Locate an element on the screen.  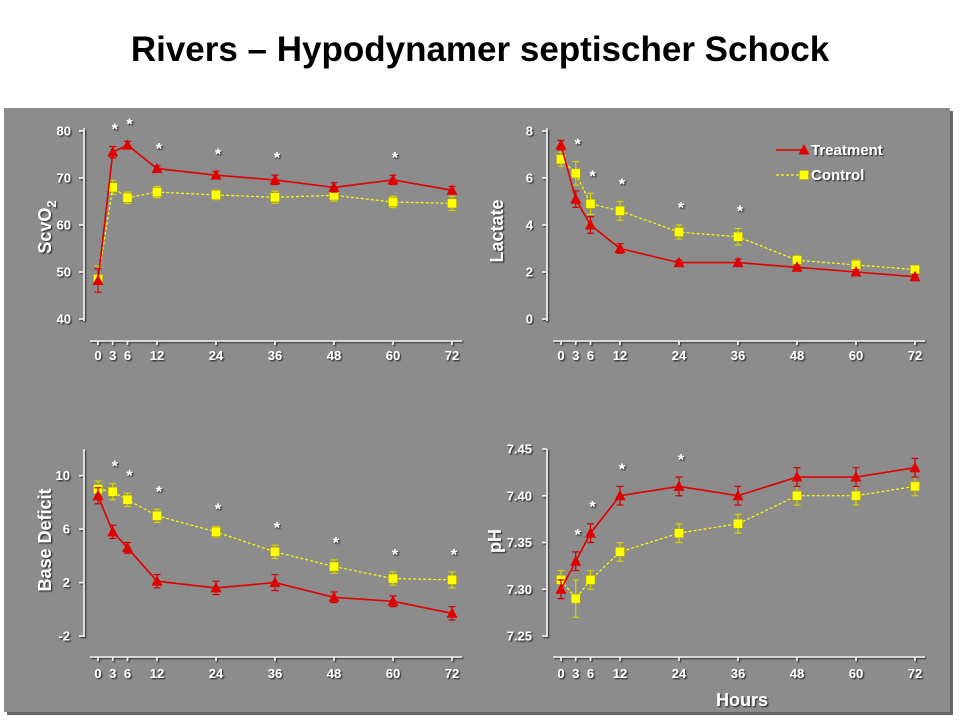
treatment-series is located at coordinates (738, 210).